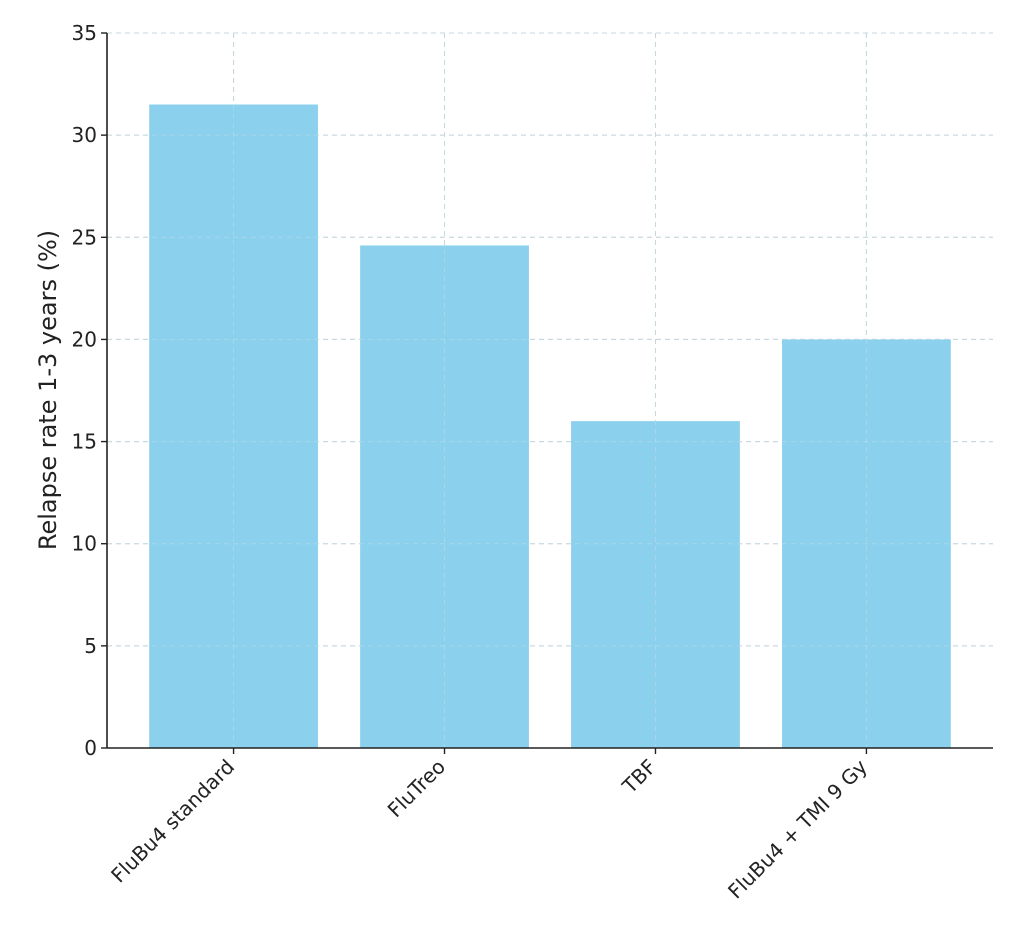 This screenshot has width=1009, height=942. Describe the element at coordinates (90, 646) in the screenshot. I see `y-tick-label: 5` at that location.